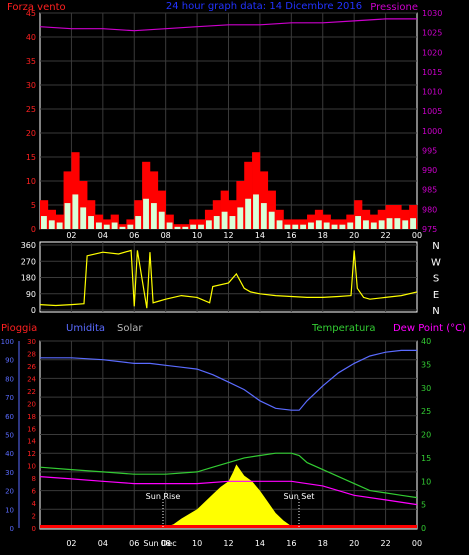  Describe the element at coordinates (31, 404) in the screenshot. I see `y-mid-tick-label: 20` at that location.